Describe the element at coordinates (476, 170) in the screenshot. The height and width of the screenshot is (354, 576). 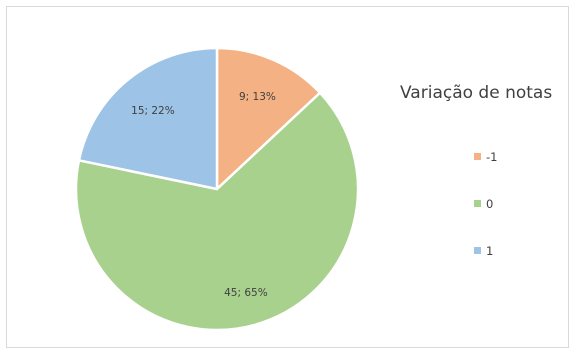
I see `legend: Variação de notas -1 0 1` at that location.